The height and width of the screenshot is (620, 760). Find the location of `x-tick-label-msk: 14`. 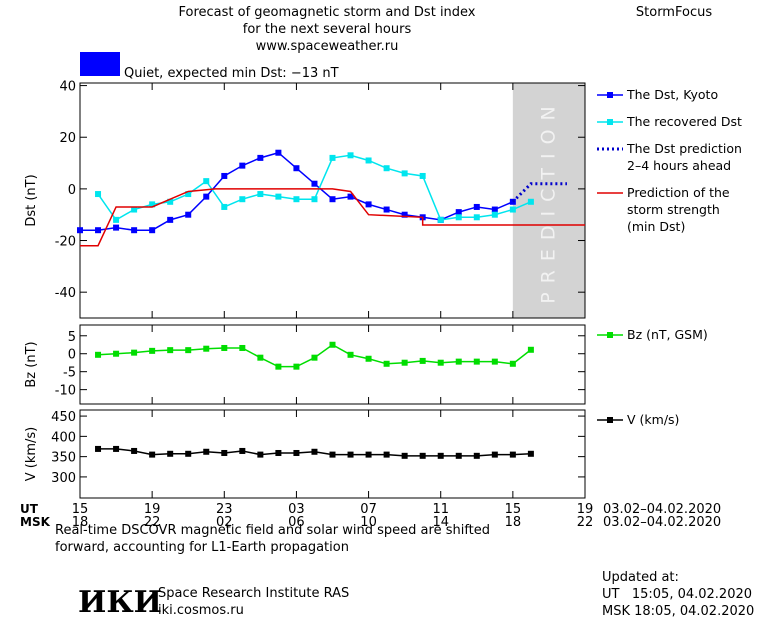

x-tick-label-msk: 14 is located at coordinates (440, 522).